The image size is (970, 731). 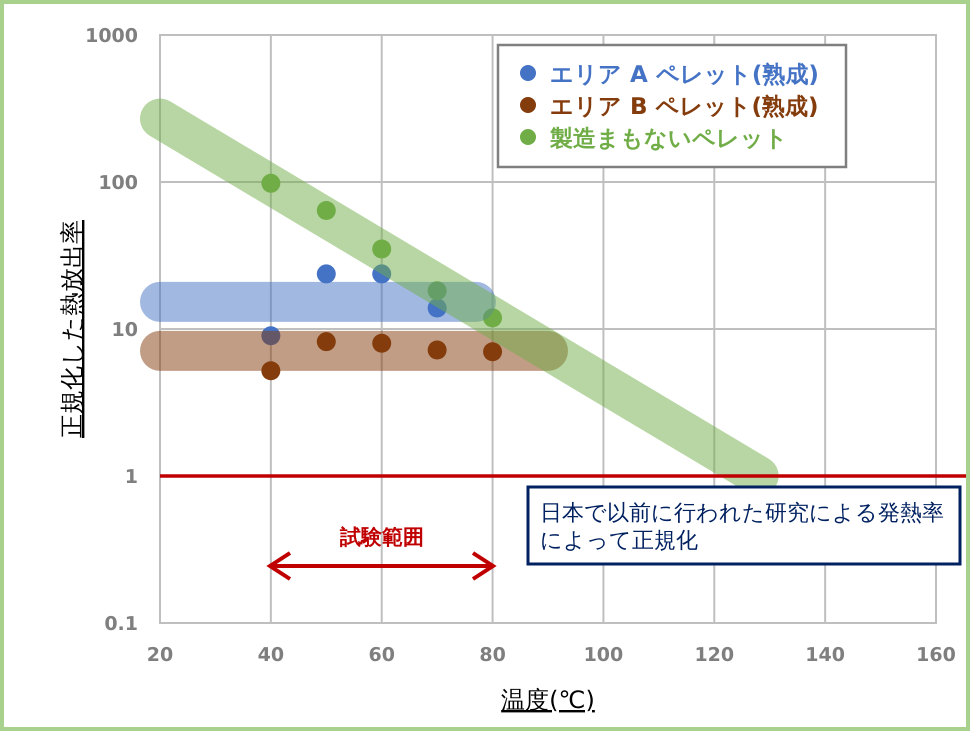 What do you see at coordinates (936, 655) in the screenshot?
I see `x-tick-label: 160` at bounding box center [936, 655].